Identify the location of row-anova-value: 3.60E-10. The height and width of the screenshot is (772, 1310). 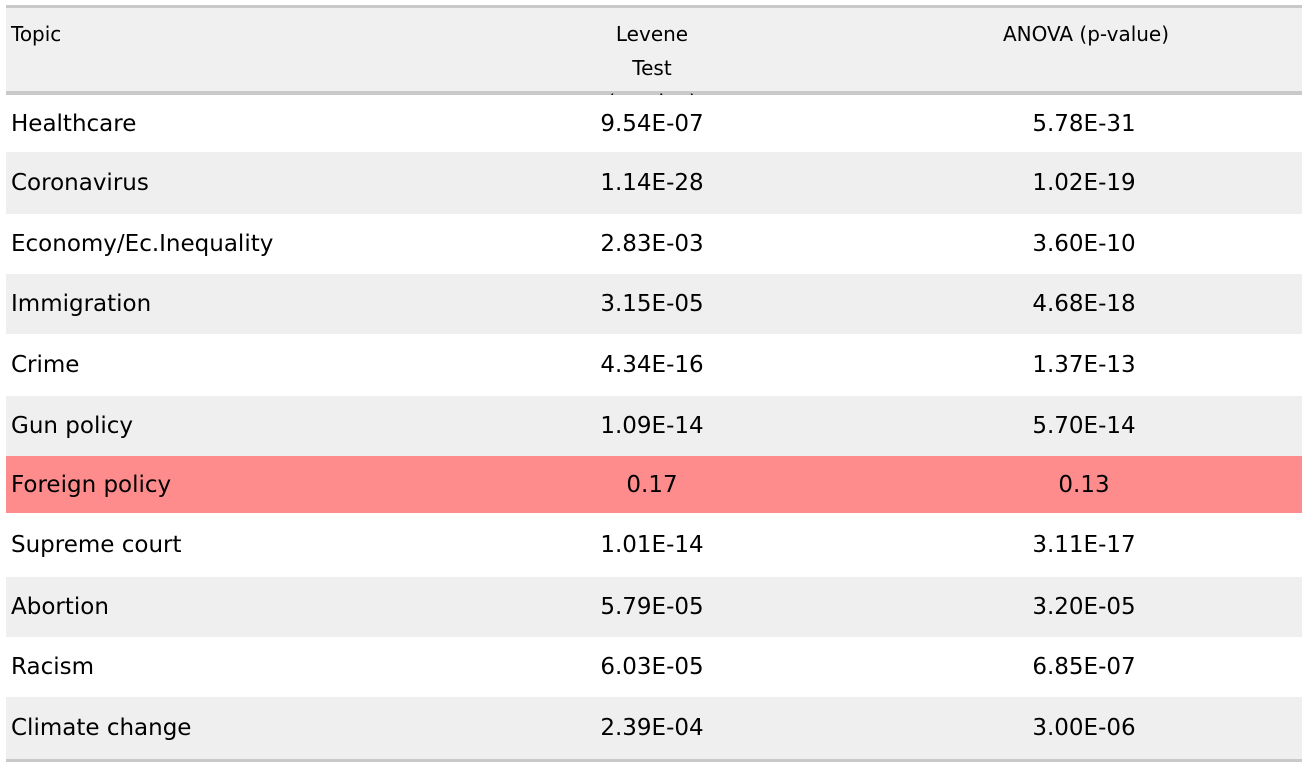
(1084, 244).